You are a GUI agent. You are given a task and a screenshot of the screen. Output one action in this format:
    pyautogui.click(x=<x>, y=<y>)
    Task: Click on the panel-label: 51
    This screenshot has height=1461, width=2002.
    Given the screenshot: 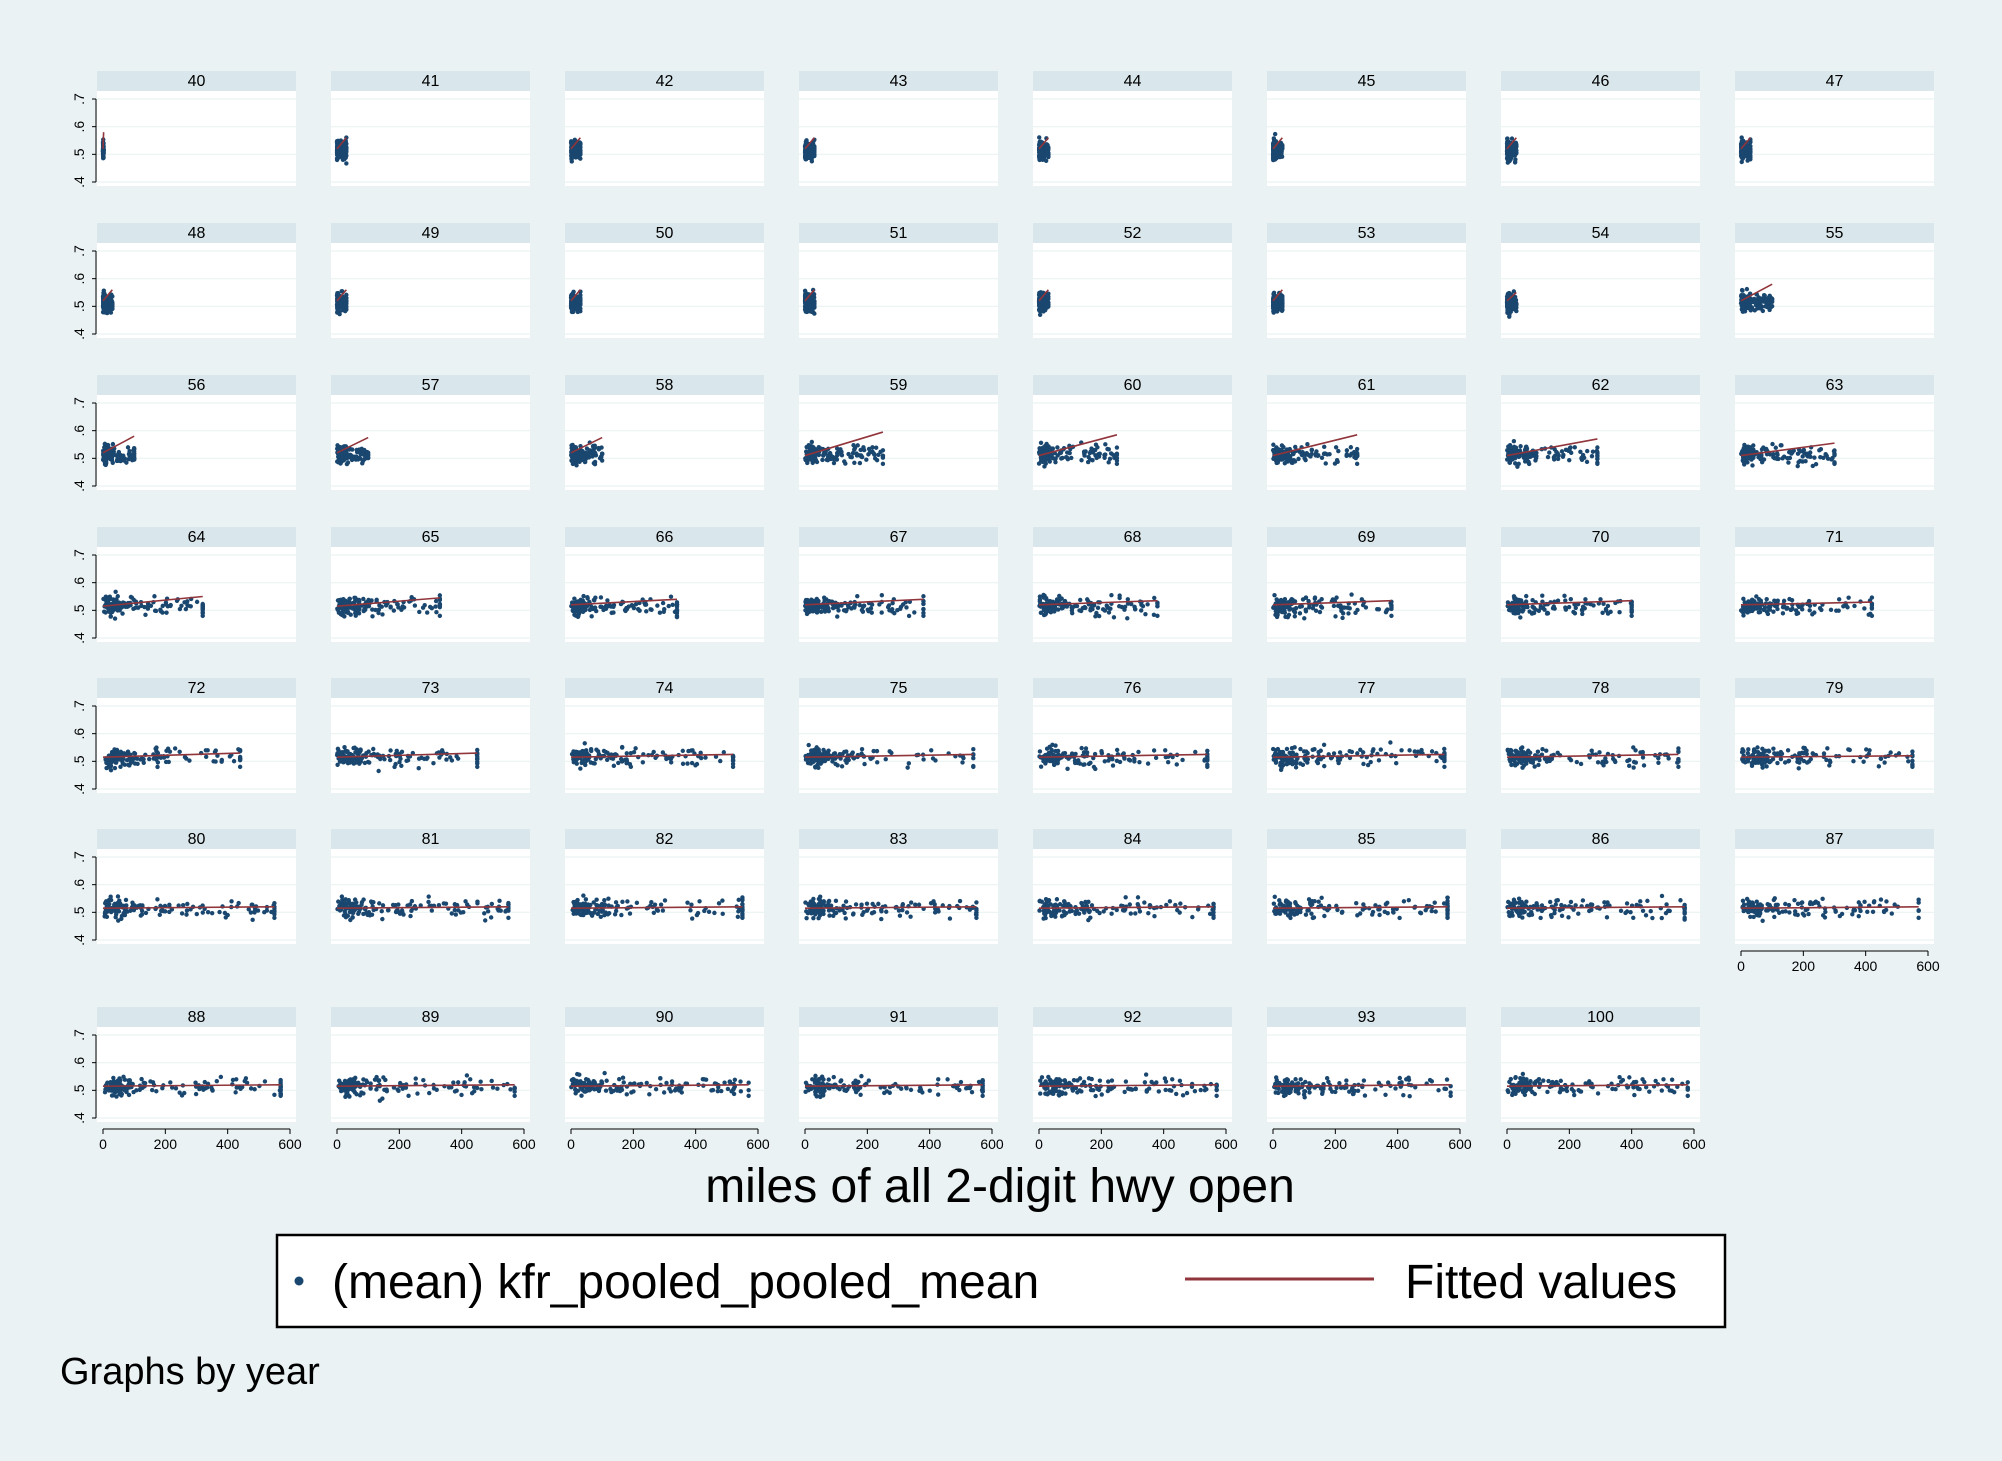 What is the action you would take?
    pyautogui.click(x=899, y=233)
    